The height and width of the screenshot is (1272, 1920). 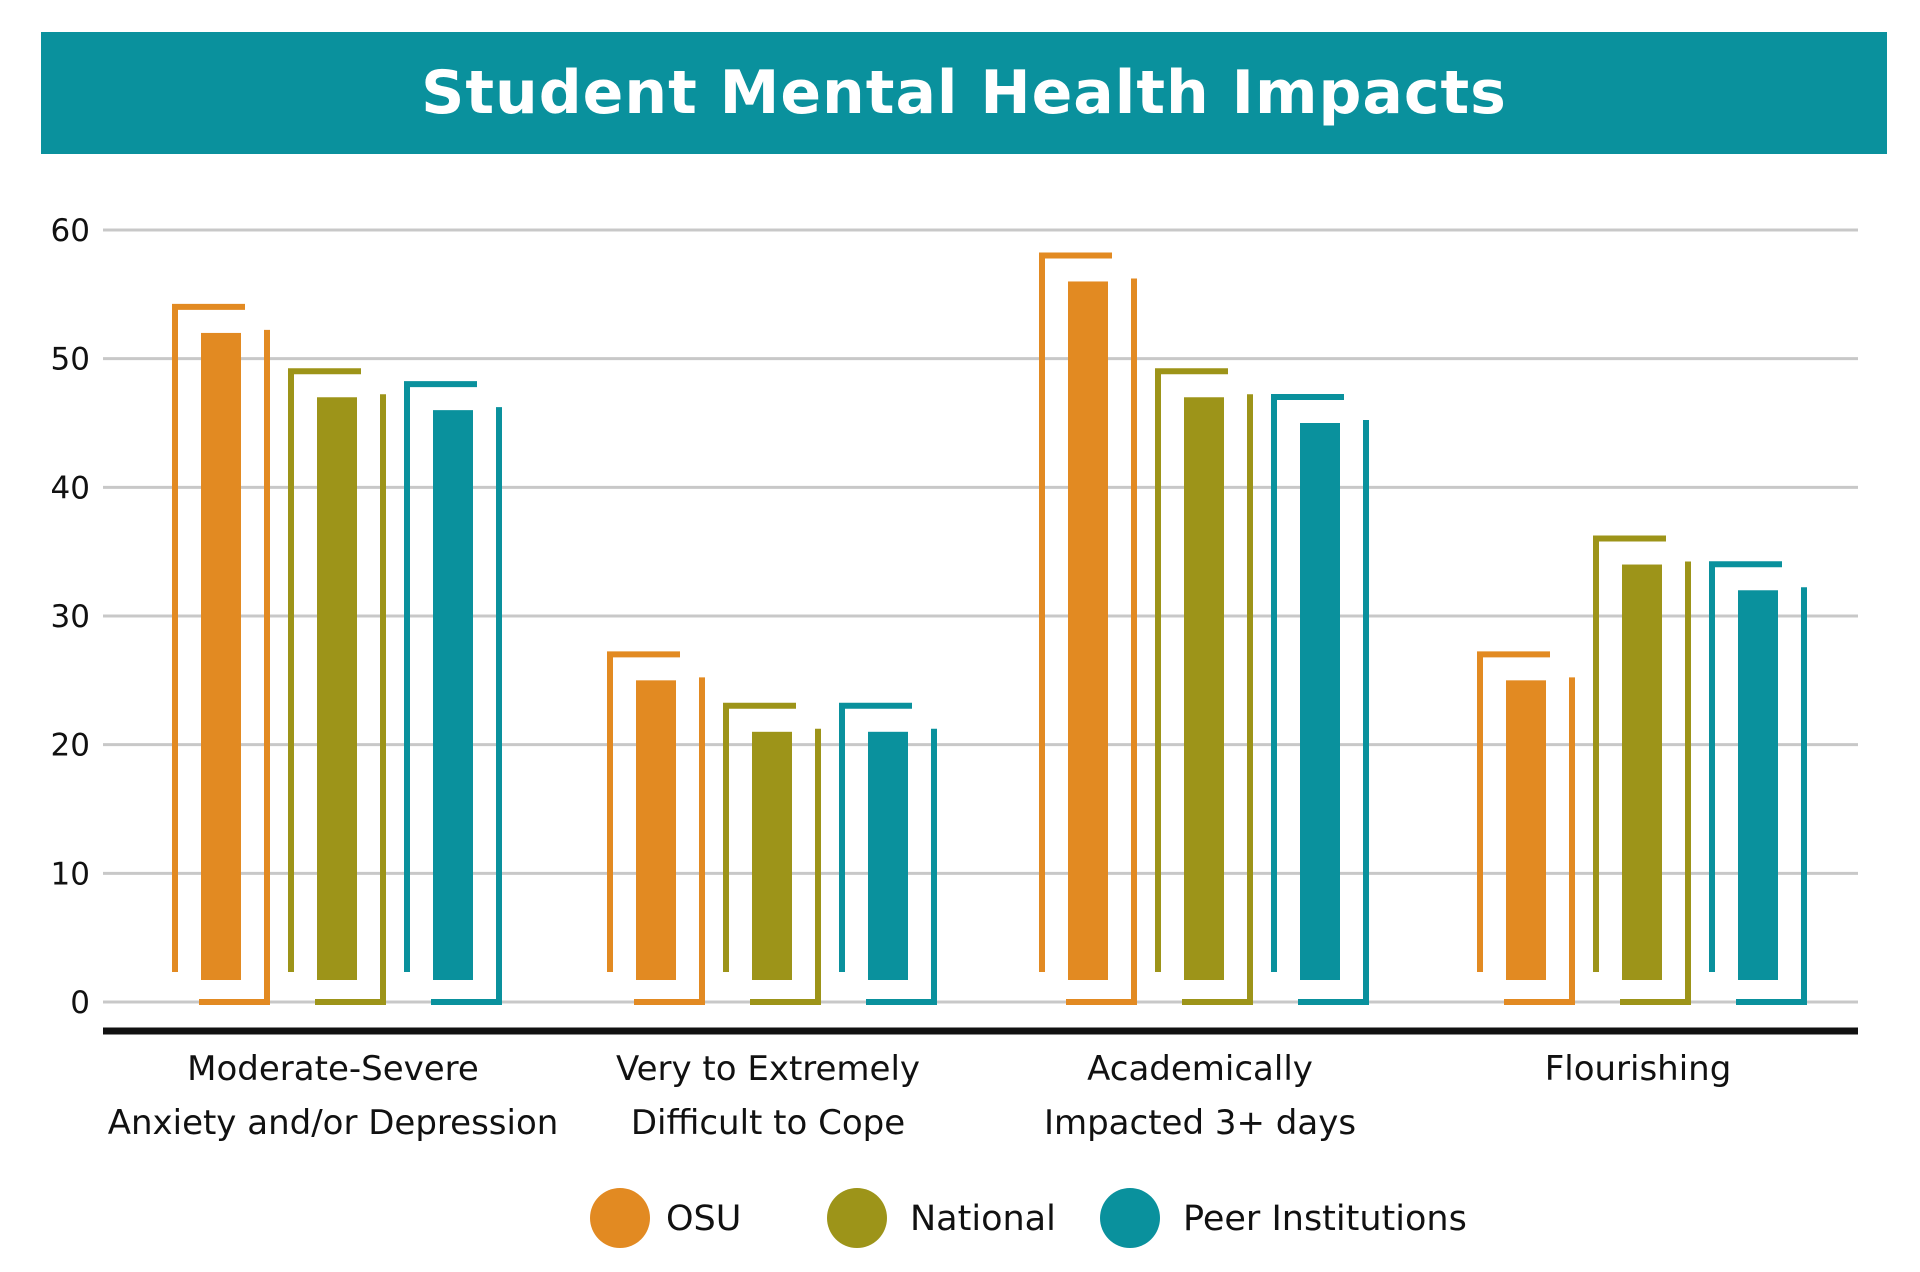 I want to click on bar-national-cat4, so click(x=1642, y=772).